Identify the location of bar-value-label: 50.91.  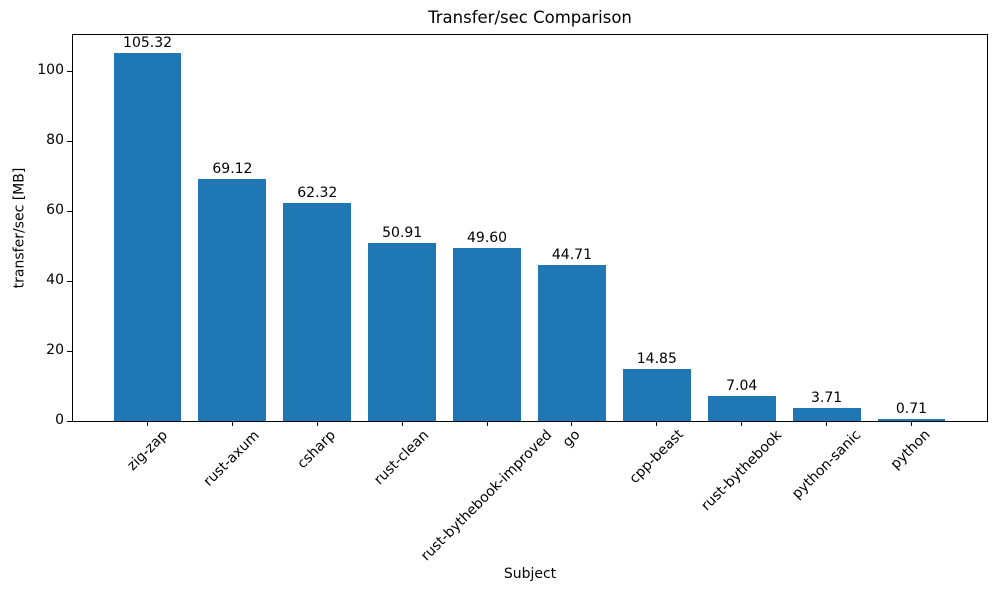
(402, 233).